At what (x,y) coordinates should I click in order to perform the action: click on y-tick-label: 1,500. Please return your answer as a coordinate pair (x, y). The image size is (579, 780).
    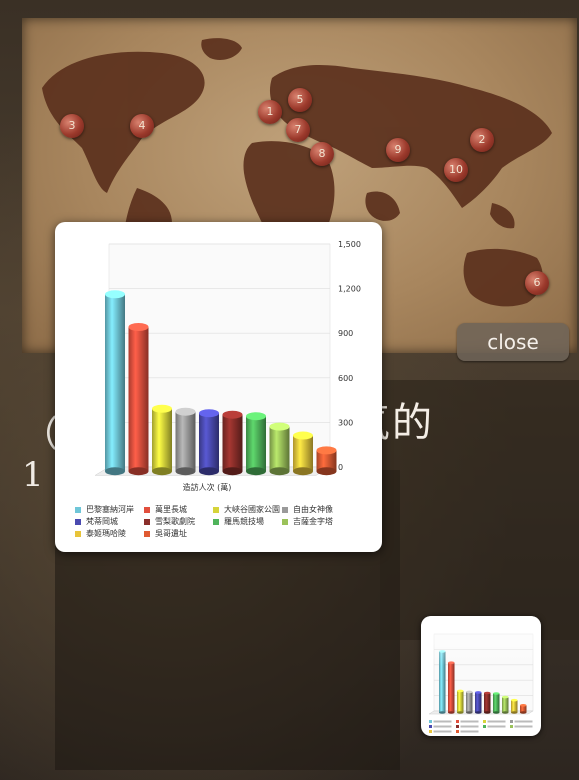
    Looking at the image, I should click on (349, 244).